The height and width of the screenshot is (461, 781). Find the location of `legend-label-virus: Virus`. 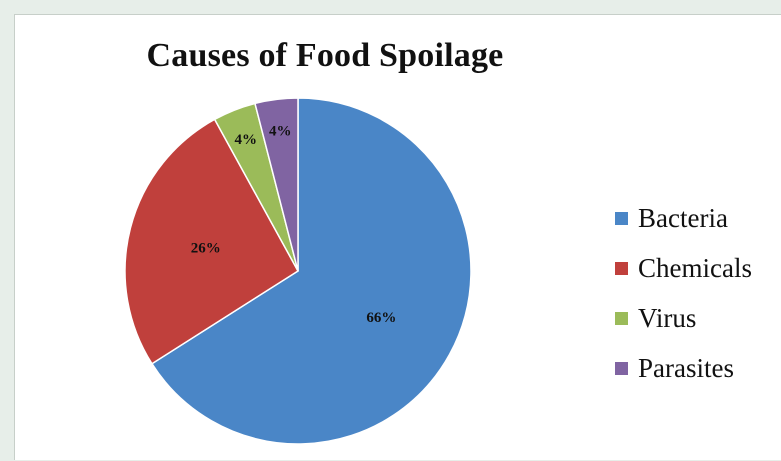

legend-label-virus: Virus is located at coordinates (667, 317).